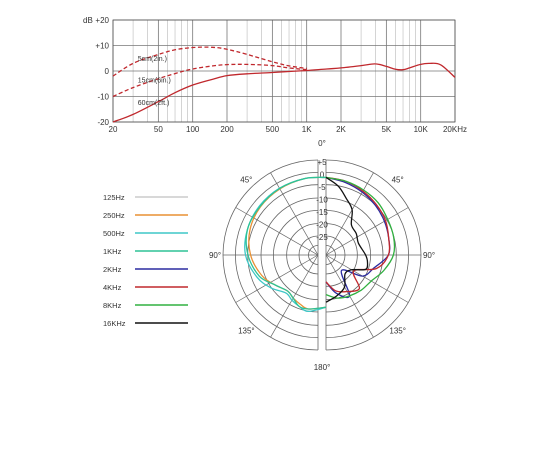  Describe the element at coordinates (103, 97) in the screenshot. I see `y-tick-label: -10` at that location.